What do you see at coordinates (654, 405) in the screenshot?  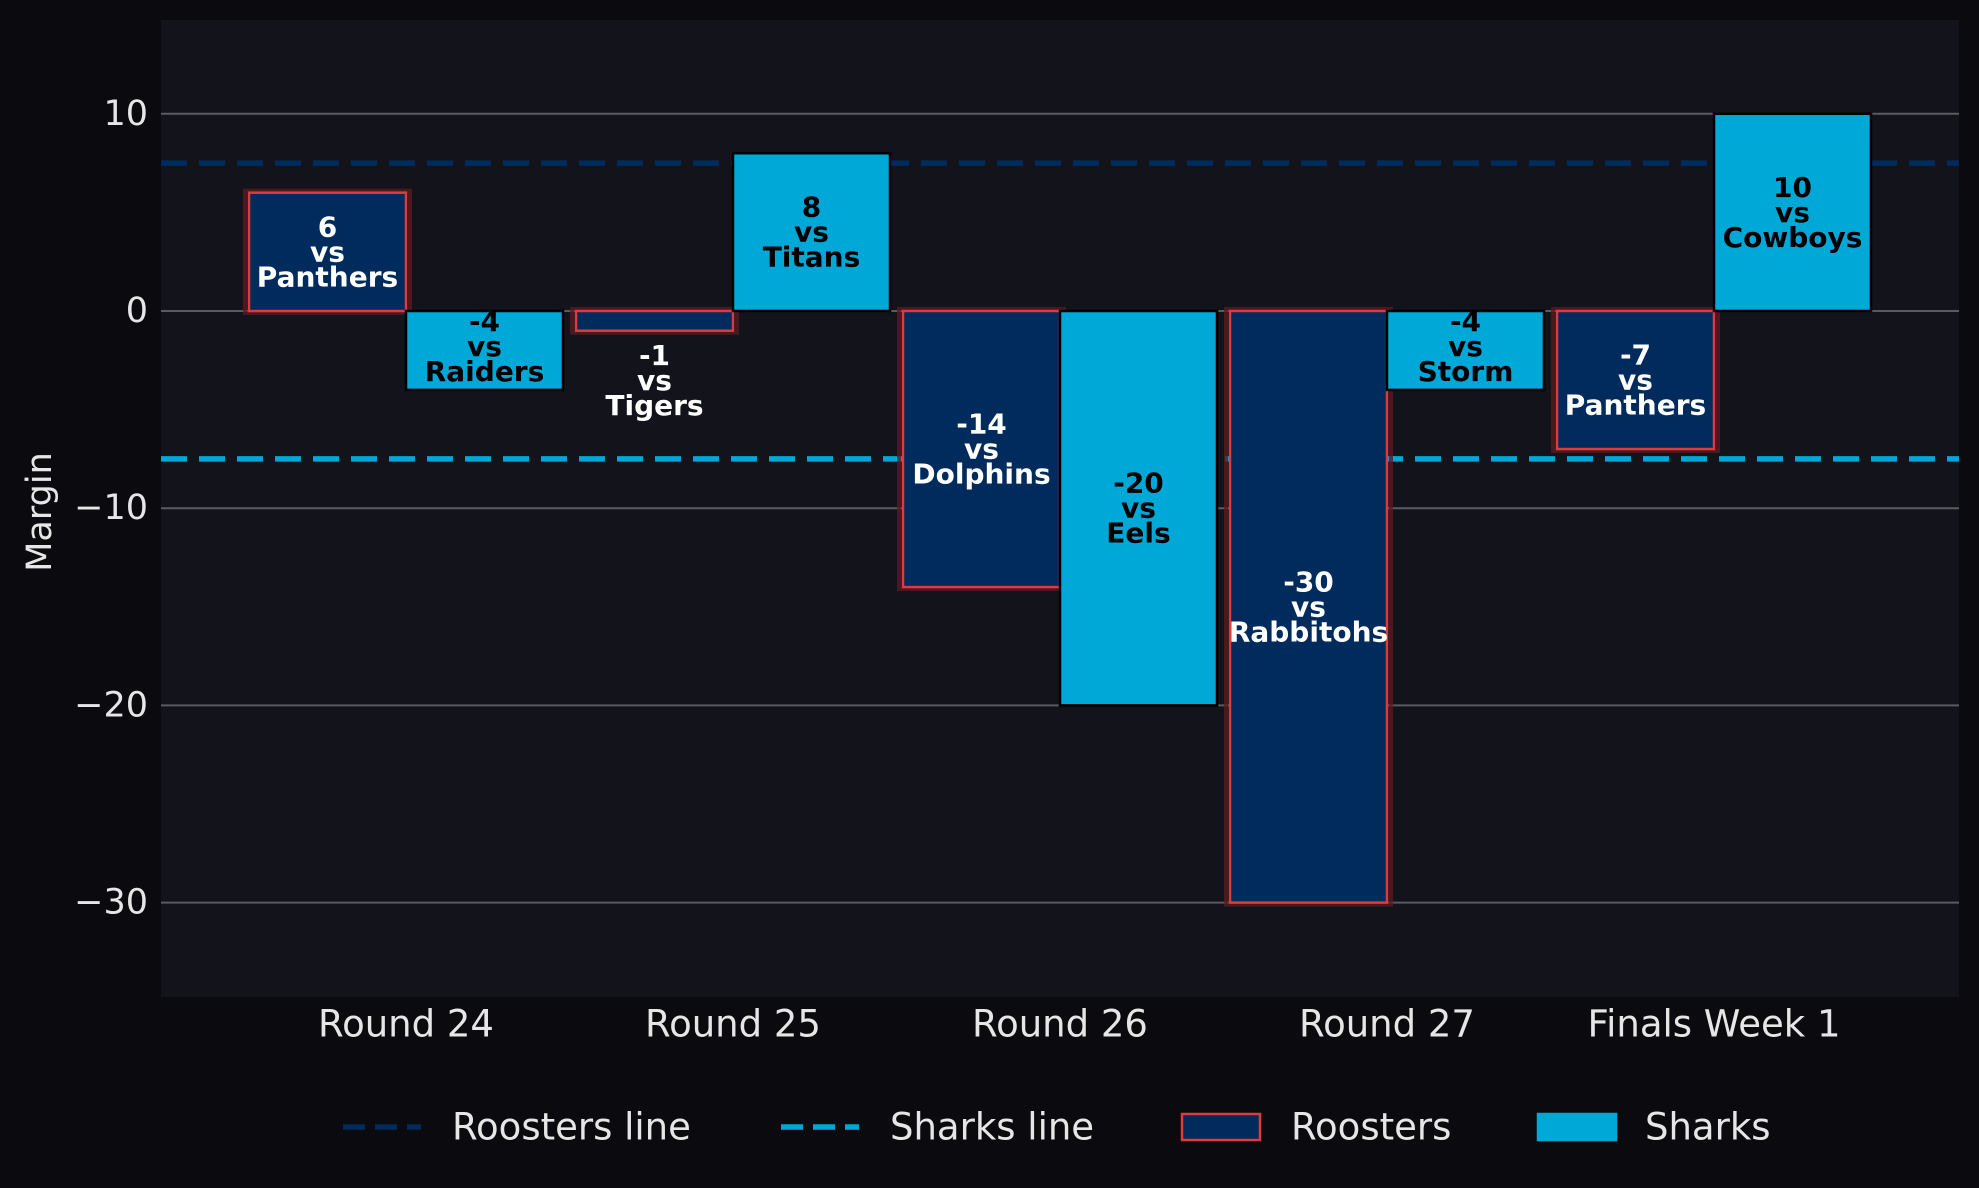 I see `bar-opponent-label: Tigers` at bounding box center [654, 405].